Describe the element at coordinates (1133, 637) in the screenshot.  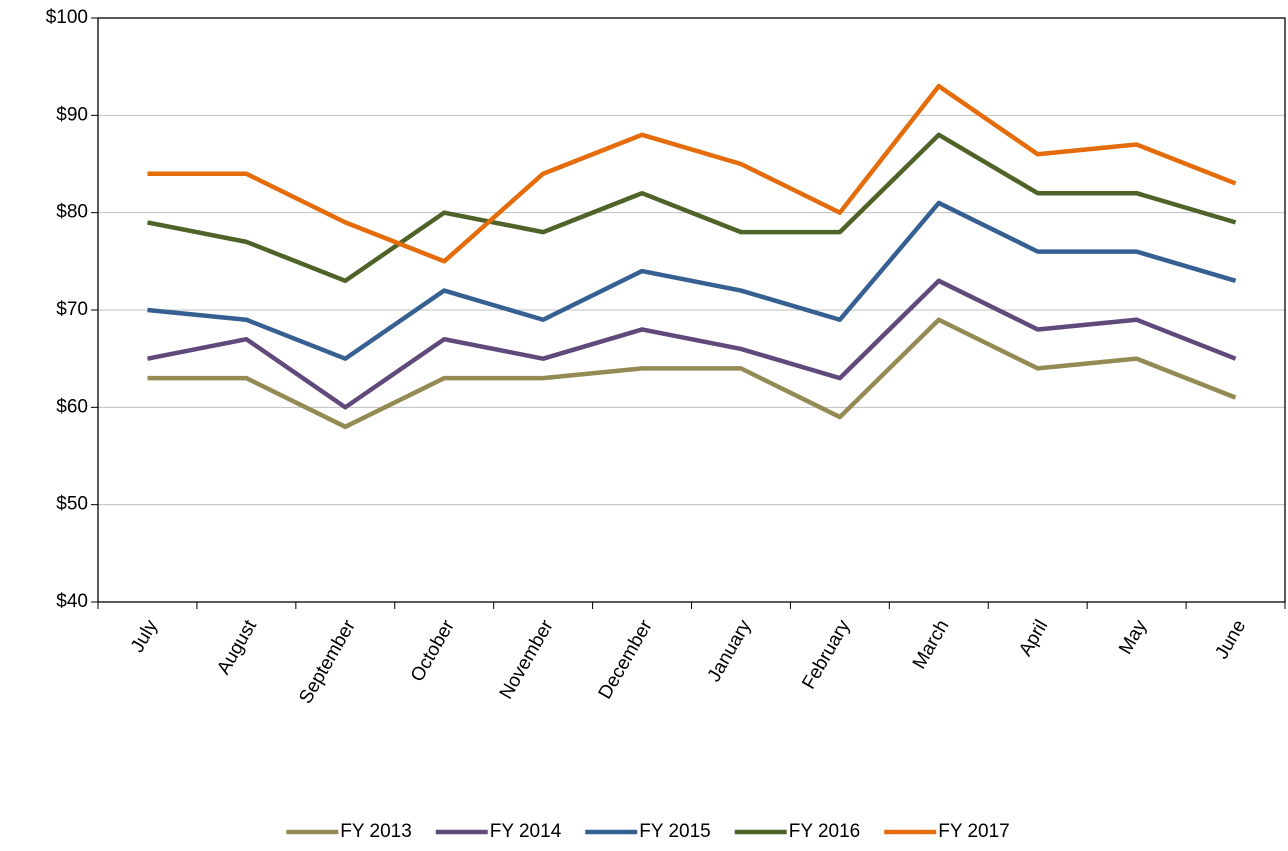
I see `x-tick-label: May` at that location.